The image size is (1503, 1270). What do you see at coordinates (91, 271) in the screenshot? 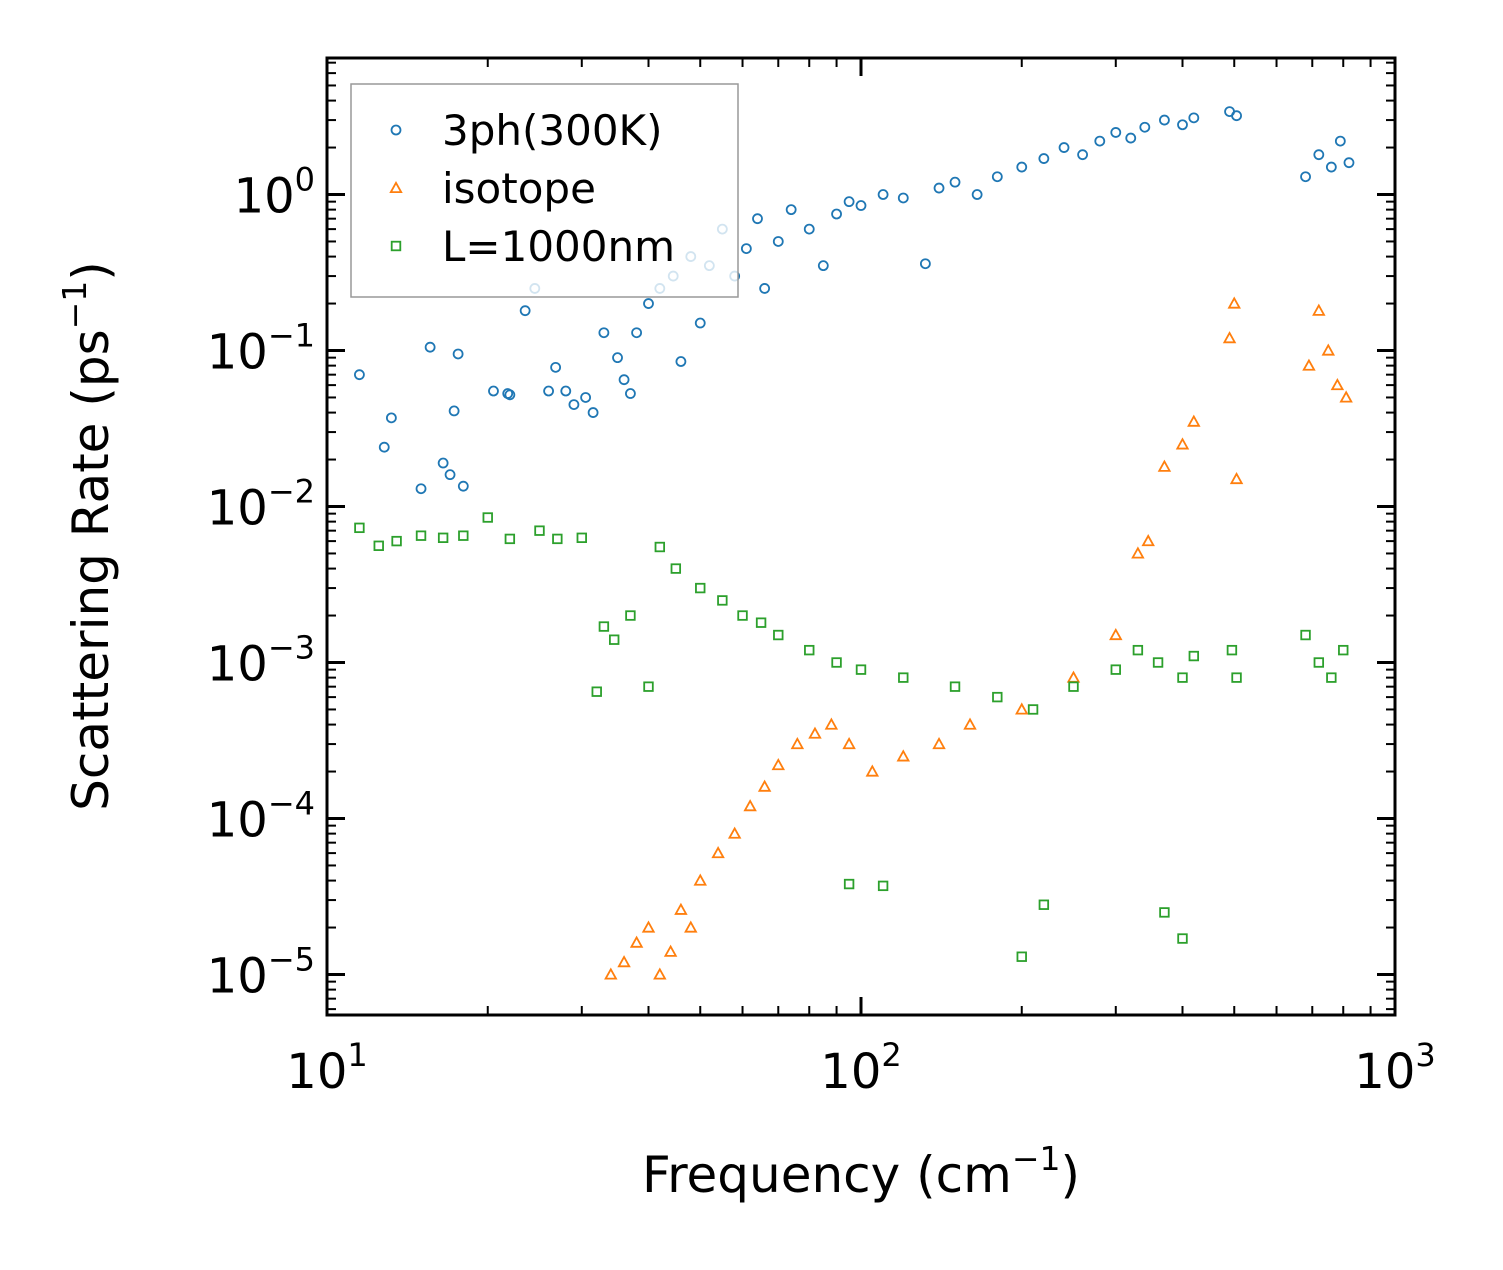
I see `y-axis-label-end: )` at bounding box center [91, 271].